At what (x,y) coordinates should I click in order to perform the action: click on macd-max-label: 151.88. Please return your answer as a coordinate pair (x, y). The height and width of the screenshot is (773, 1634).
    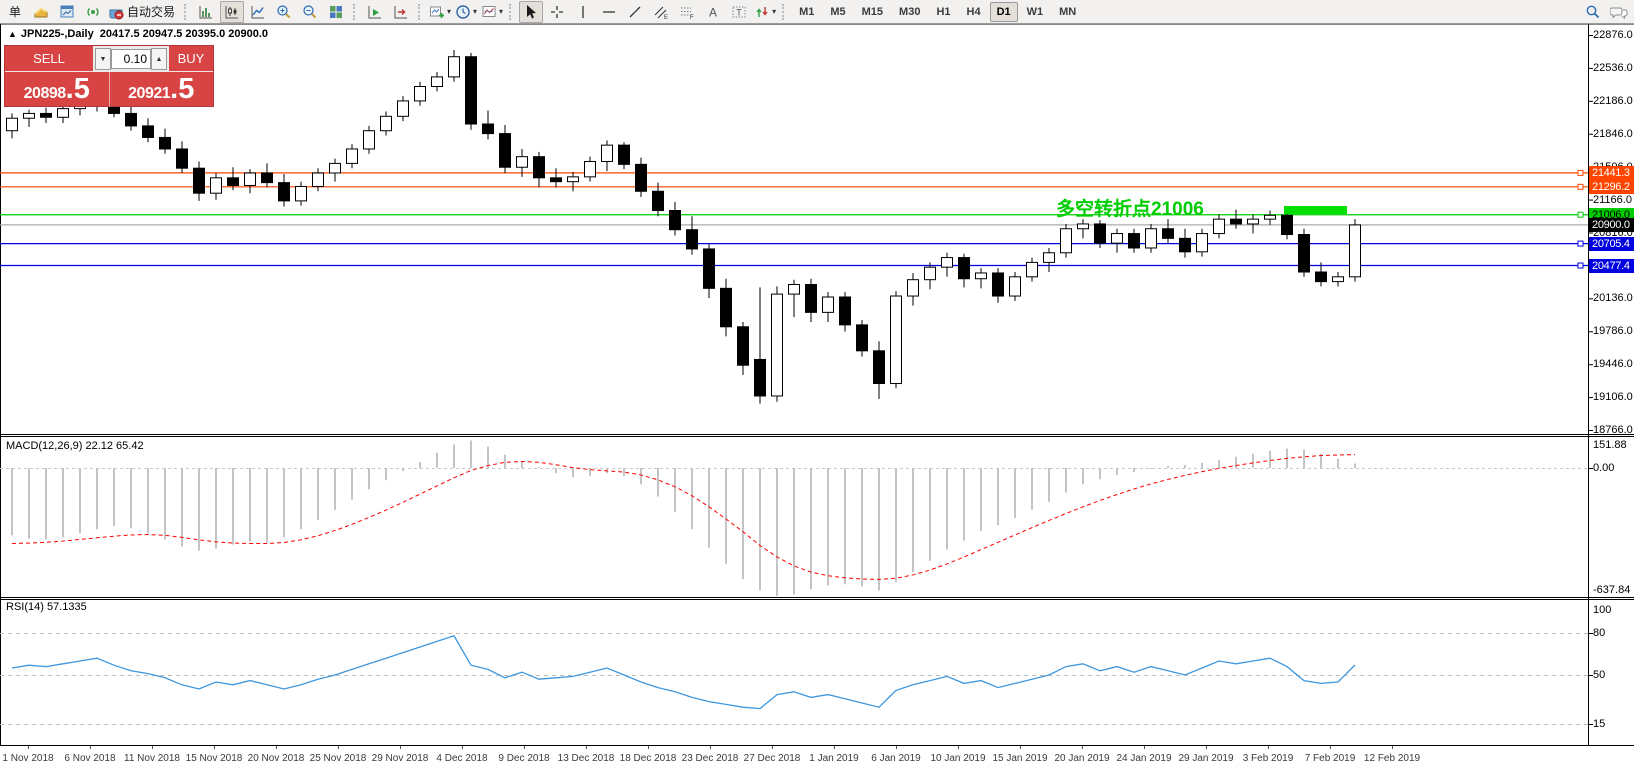
    Looking at the image, I should click on (1610, 445).